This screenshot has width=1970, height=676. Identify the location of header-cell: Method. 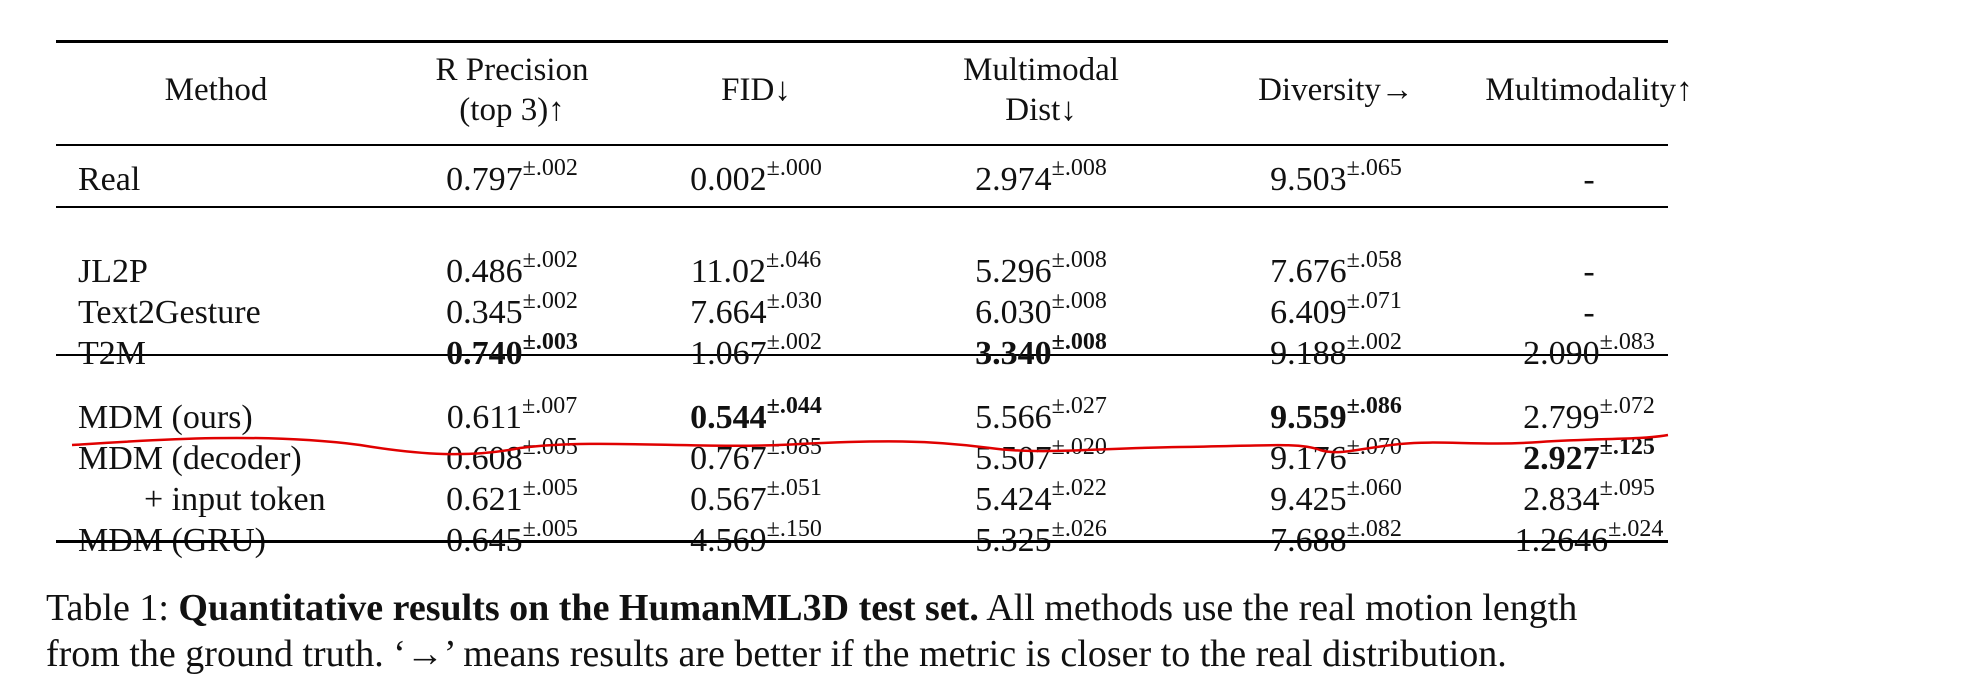
(216, 90).